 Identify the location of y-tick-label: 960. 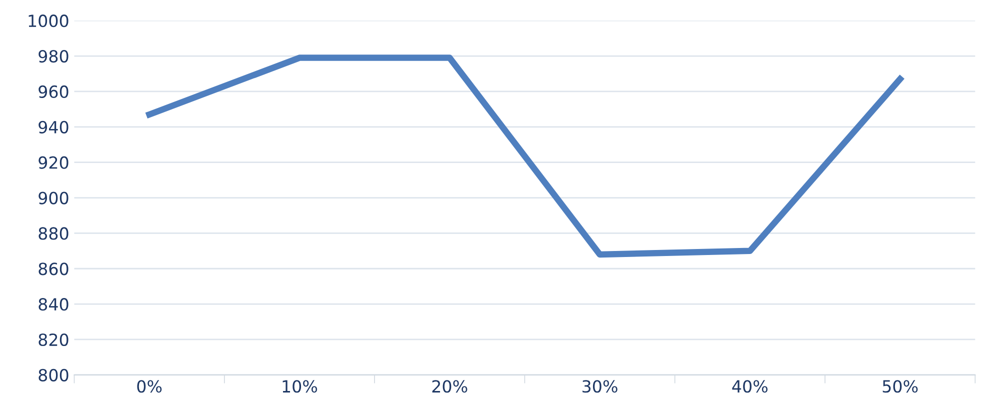
(53, 91).